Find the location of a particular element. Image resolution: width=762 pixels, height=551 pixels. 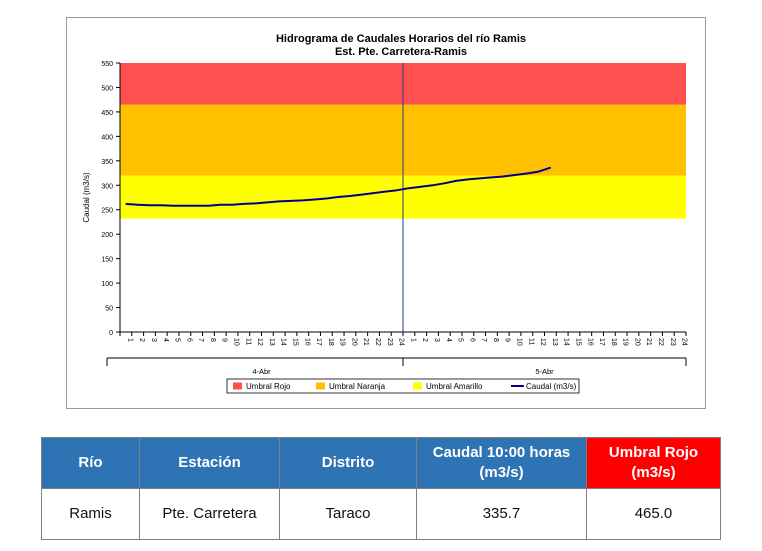

y-tick-label: 300 is located at coordinates (107, 186).